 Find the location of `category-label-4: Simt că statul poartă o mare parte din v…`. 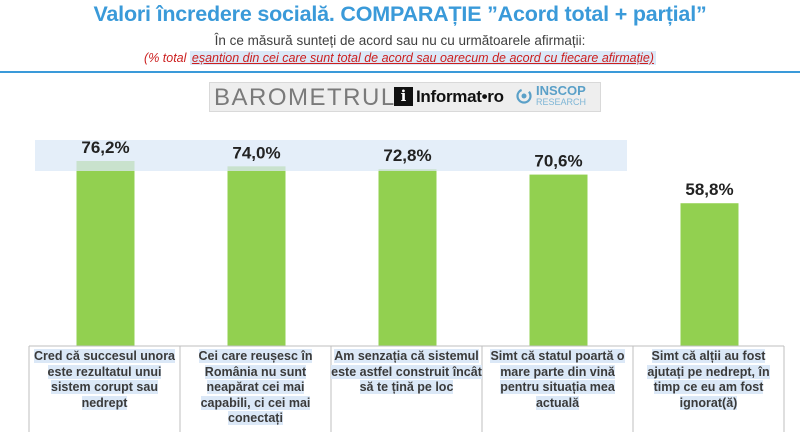

category-label-4: Simt că statul poartă o mare parte din v… is located at coordinates (557, 391).